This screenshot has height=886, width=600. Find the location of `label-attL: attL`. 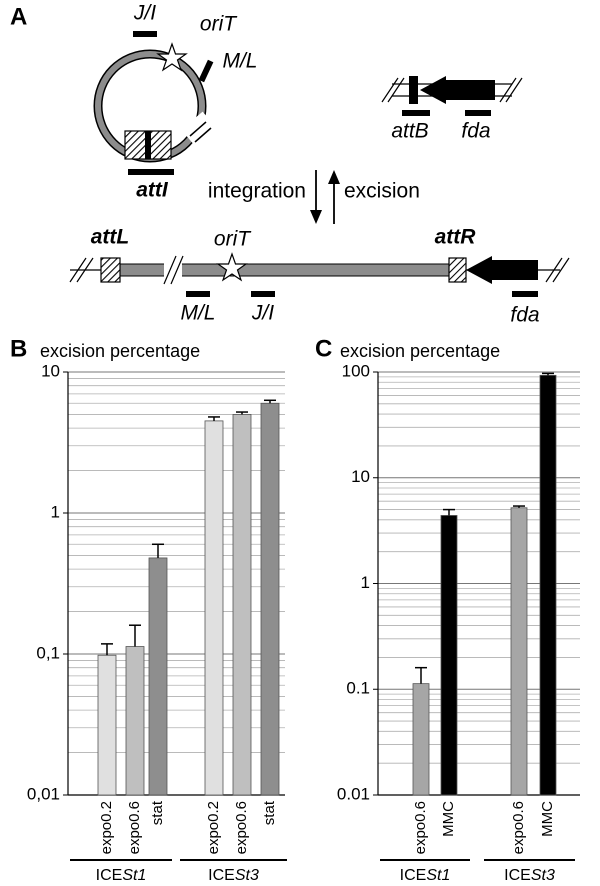

label-attL: attL is located at coordinates (110, 237).